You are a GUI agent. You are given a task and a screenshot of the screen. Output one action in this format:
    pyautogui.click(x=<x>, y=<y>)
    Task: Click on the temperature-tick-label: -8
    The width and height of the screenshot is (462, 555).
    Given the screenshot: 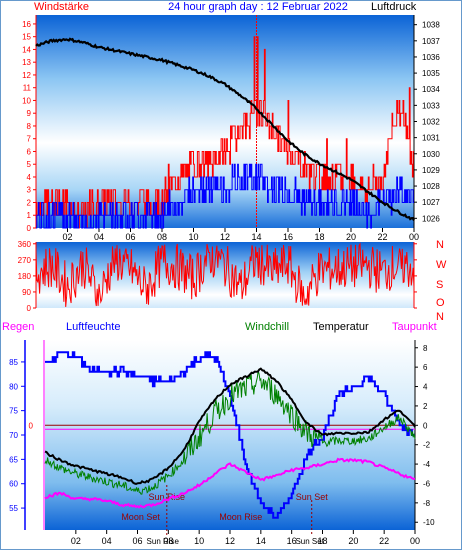 What is the action you would take?
    pyautogui.click(x=427, y=503)
    